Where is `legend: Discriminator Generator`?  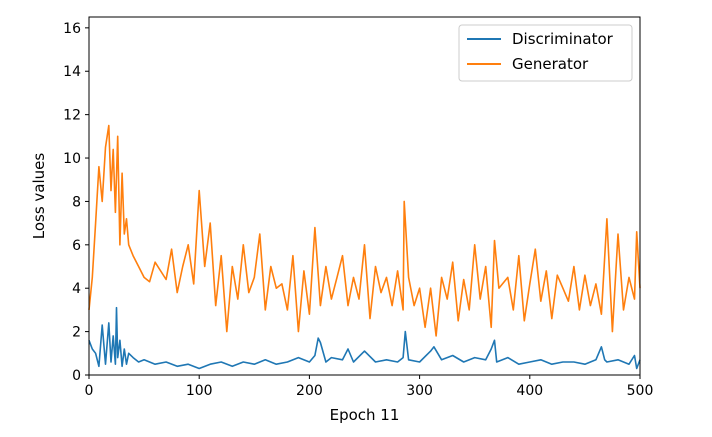 legend: Discriminator Generator is located at coordinates (545, 53).